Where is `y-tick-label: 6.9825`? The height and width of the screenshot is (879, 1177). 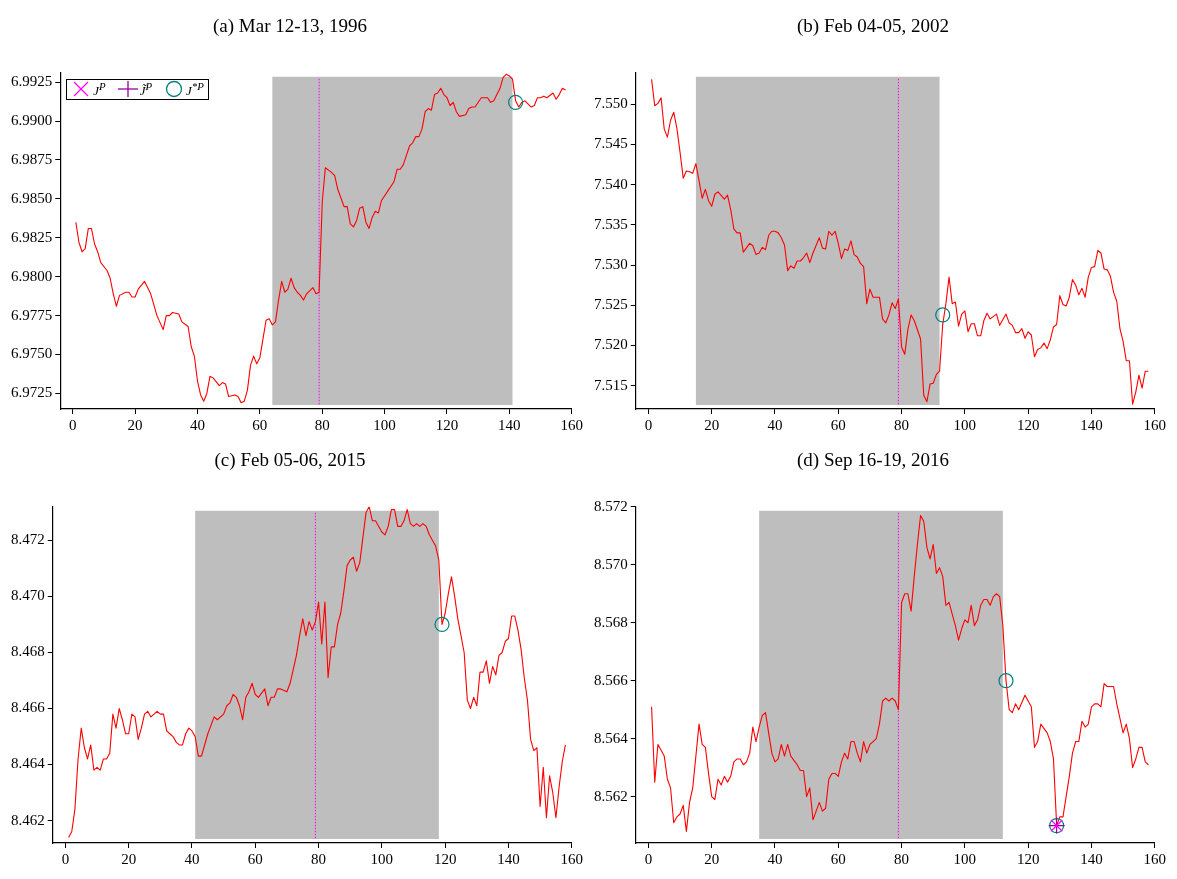 y-tick-label: 6.9825 is located at coordinates (32, 236).